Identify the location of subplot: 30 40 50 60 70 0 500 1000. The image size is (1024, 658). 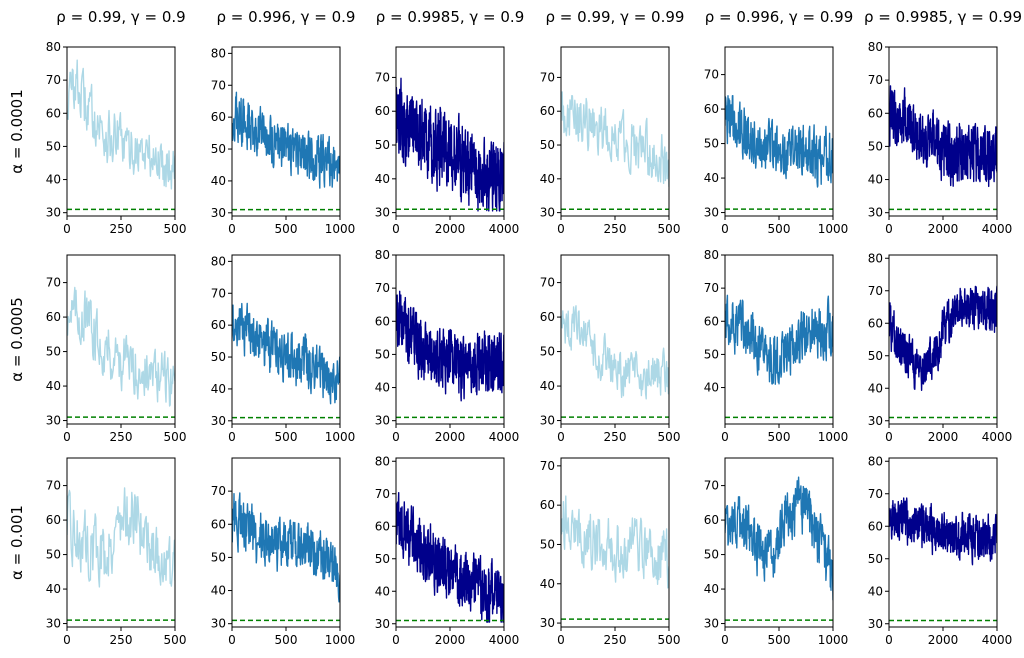
(283, 552).